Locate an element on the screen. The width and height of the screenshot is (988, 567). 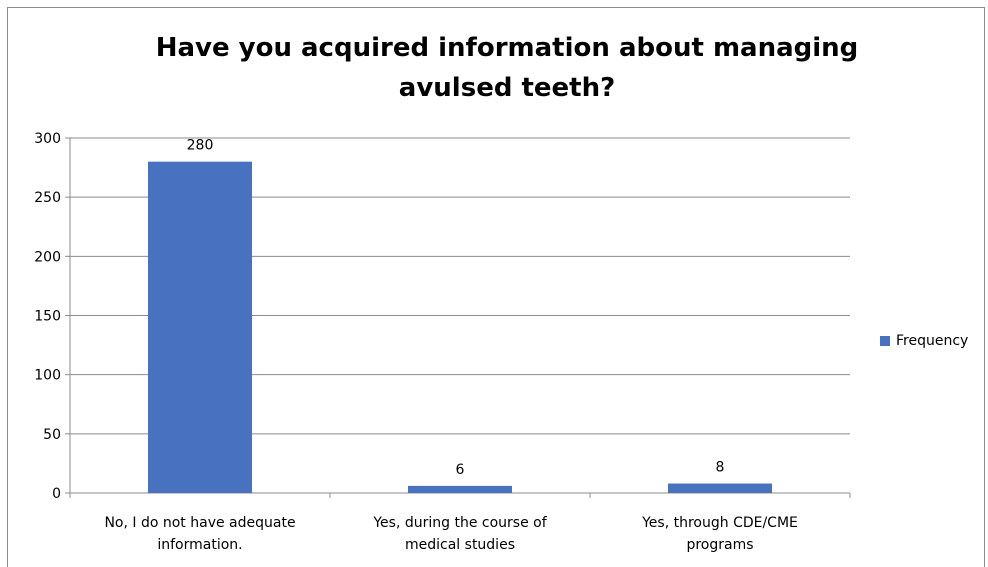
x-category-label-line: Yes, during the course of is located at coordinates (459, 523).